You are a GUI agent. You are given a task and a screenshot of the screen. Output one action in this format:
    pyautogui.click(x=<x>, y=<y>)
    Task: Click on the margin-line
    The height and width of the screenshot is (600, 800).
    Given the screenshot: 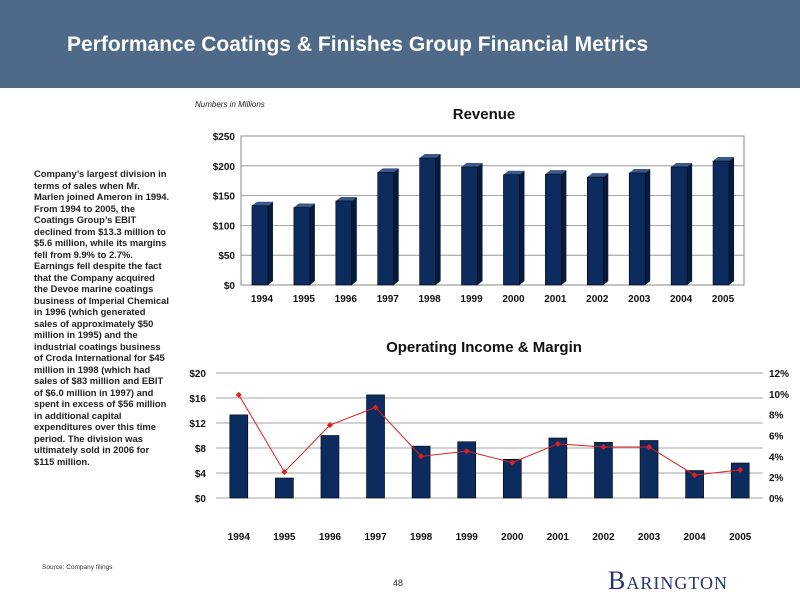 What is the action you would take?
    pyautogui.click(x=489, y=435)
    